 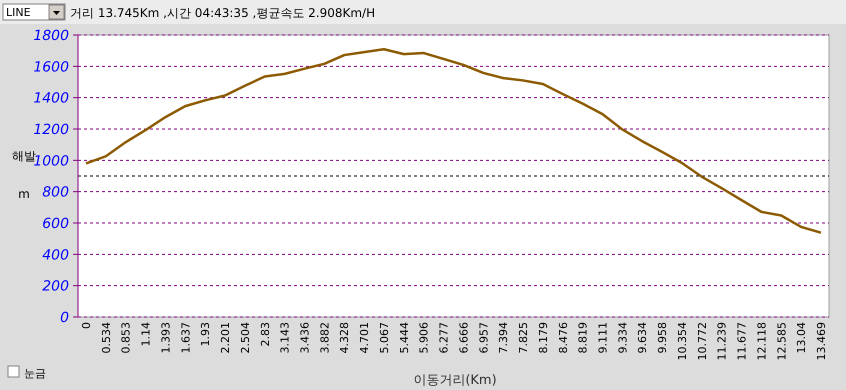 I want to click on x-tick-label: 1.393, so click(x=165, y=338).